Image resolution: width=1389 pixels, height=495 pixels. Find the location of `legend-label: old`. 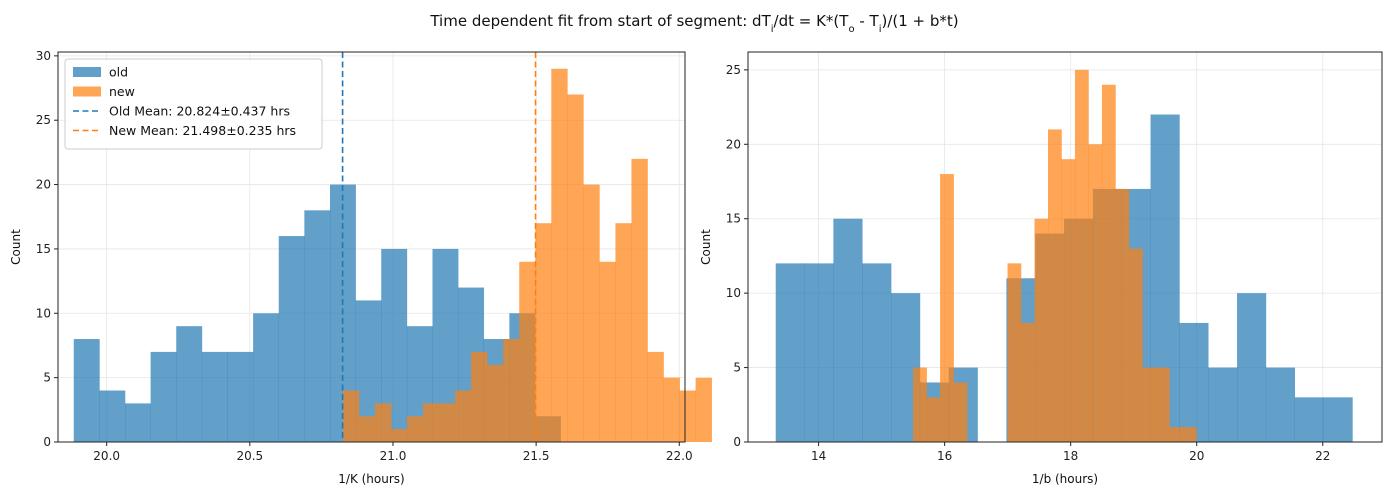

legend-label: old is located at coordinates (118, 72).